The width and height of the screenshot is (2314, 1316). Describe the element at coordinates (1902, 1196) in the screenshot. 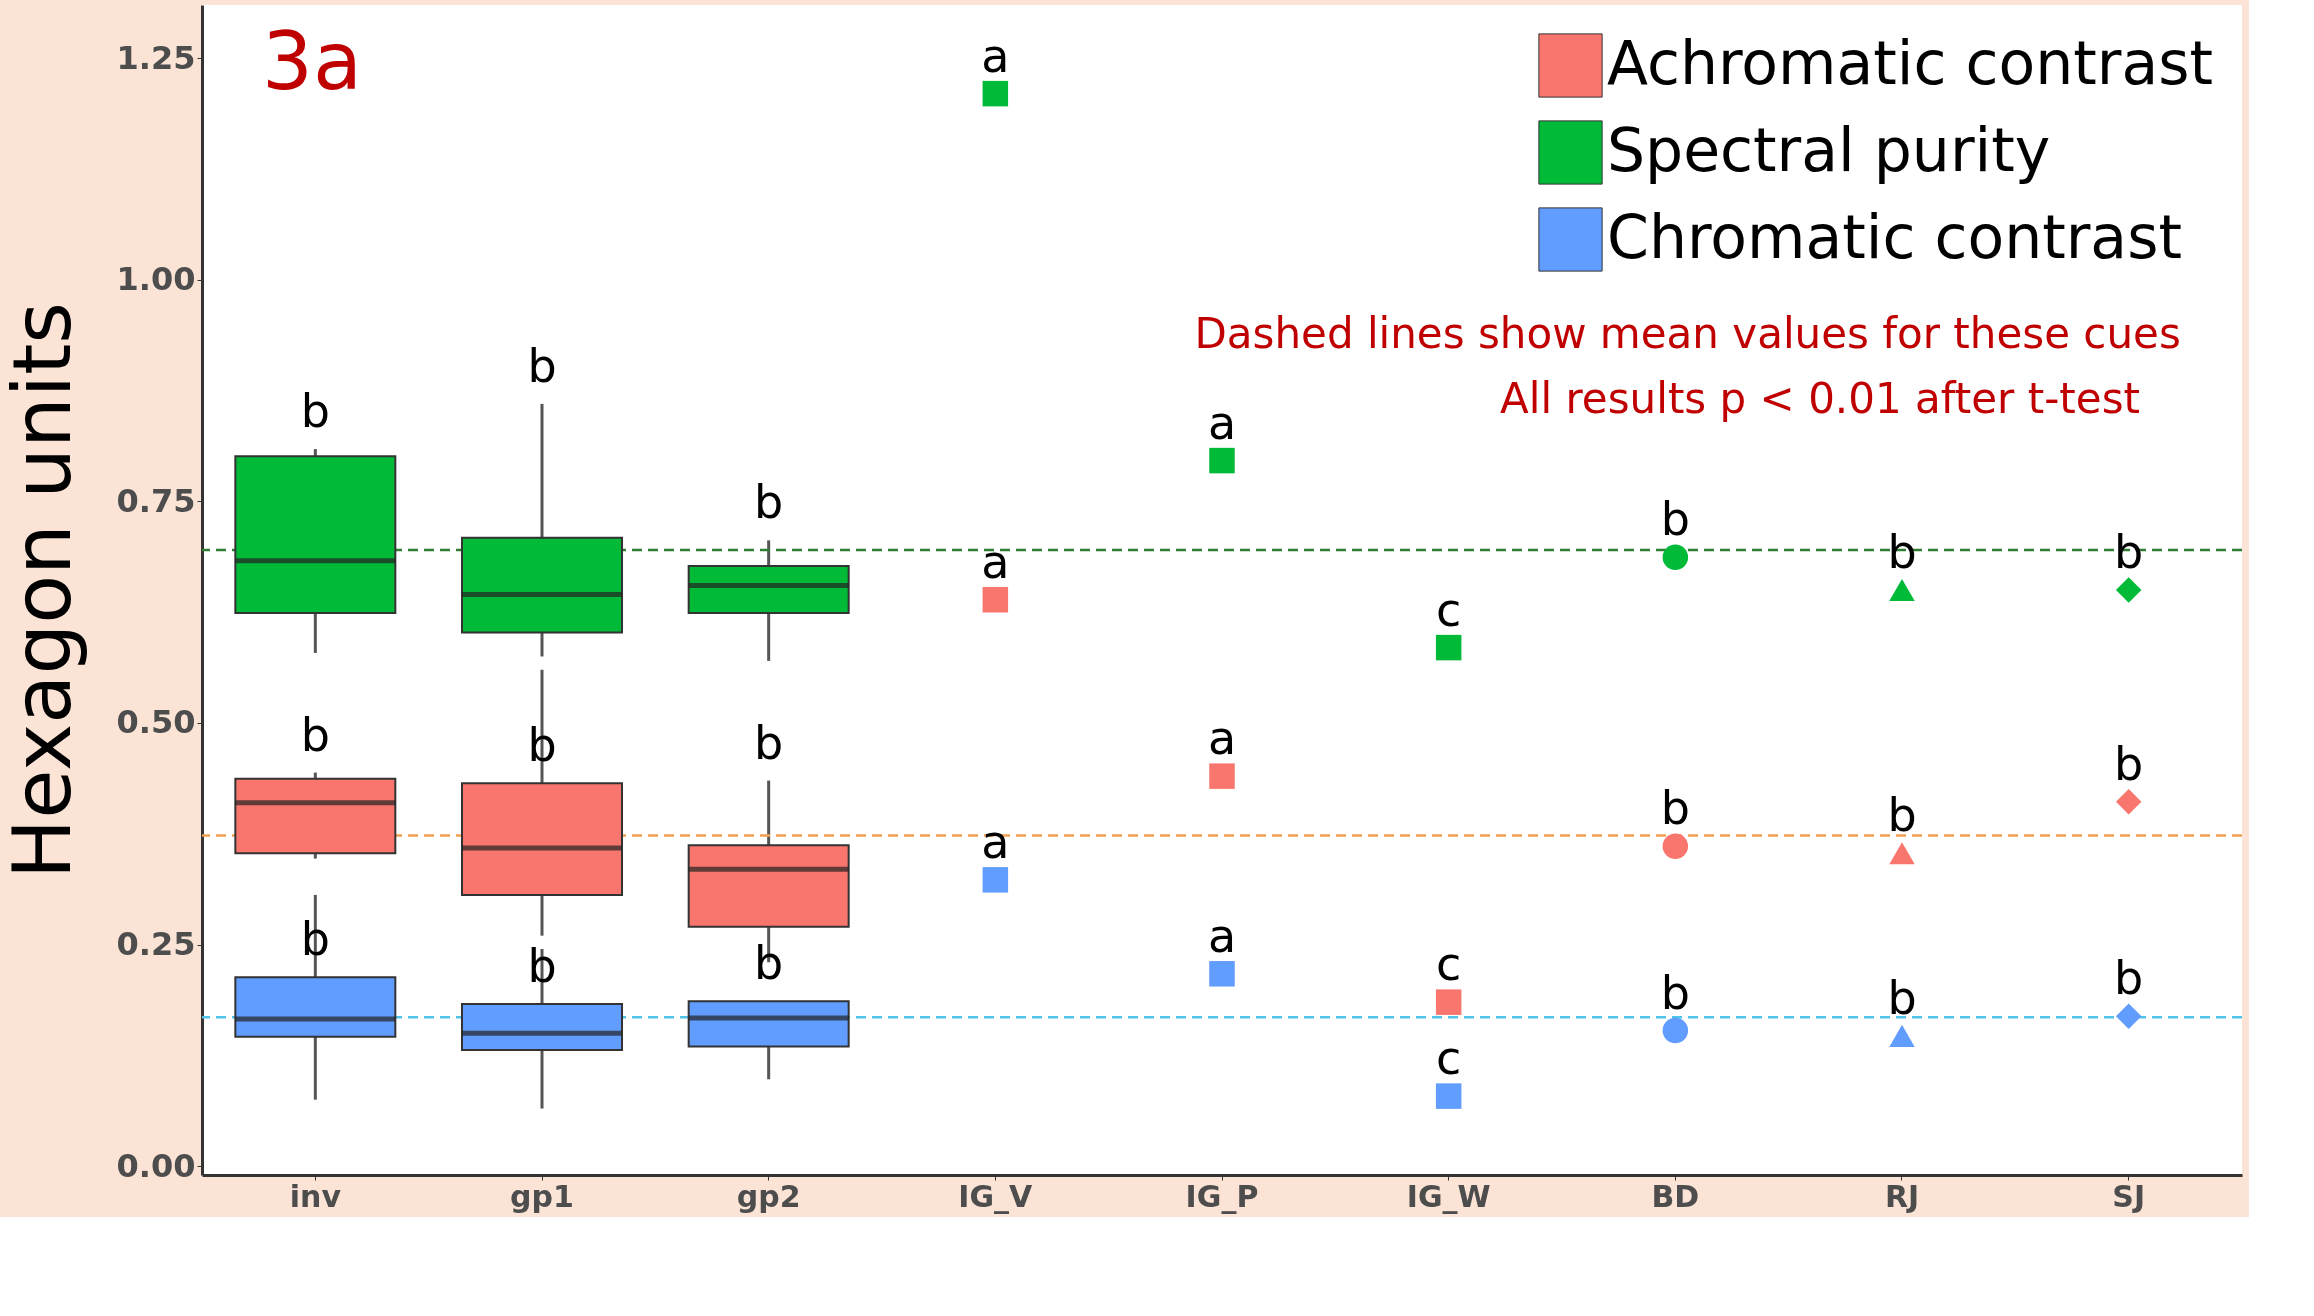

I see `x-tick-label: RJ` at that location.